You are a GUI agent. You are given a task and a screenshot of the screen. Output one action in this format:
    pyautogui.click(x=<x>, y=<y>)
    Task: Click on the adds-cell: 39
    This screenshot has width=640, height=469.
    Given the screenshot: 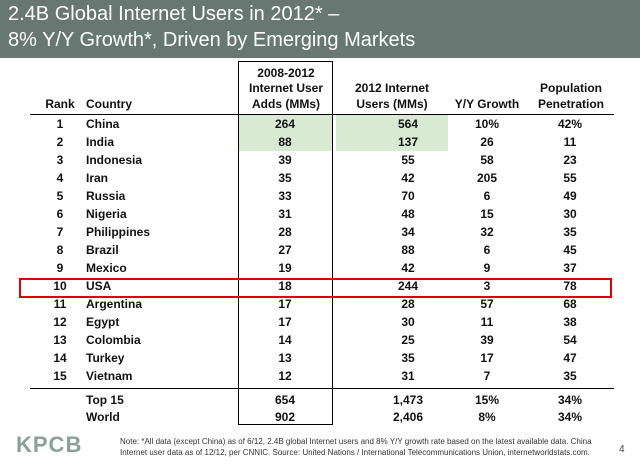 What is the action you would take?
    pyautogui.click(x=285, y=160)
    